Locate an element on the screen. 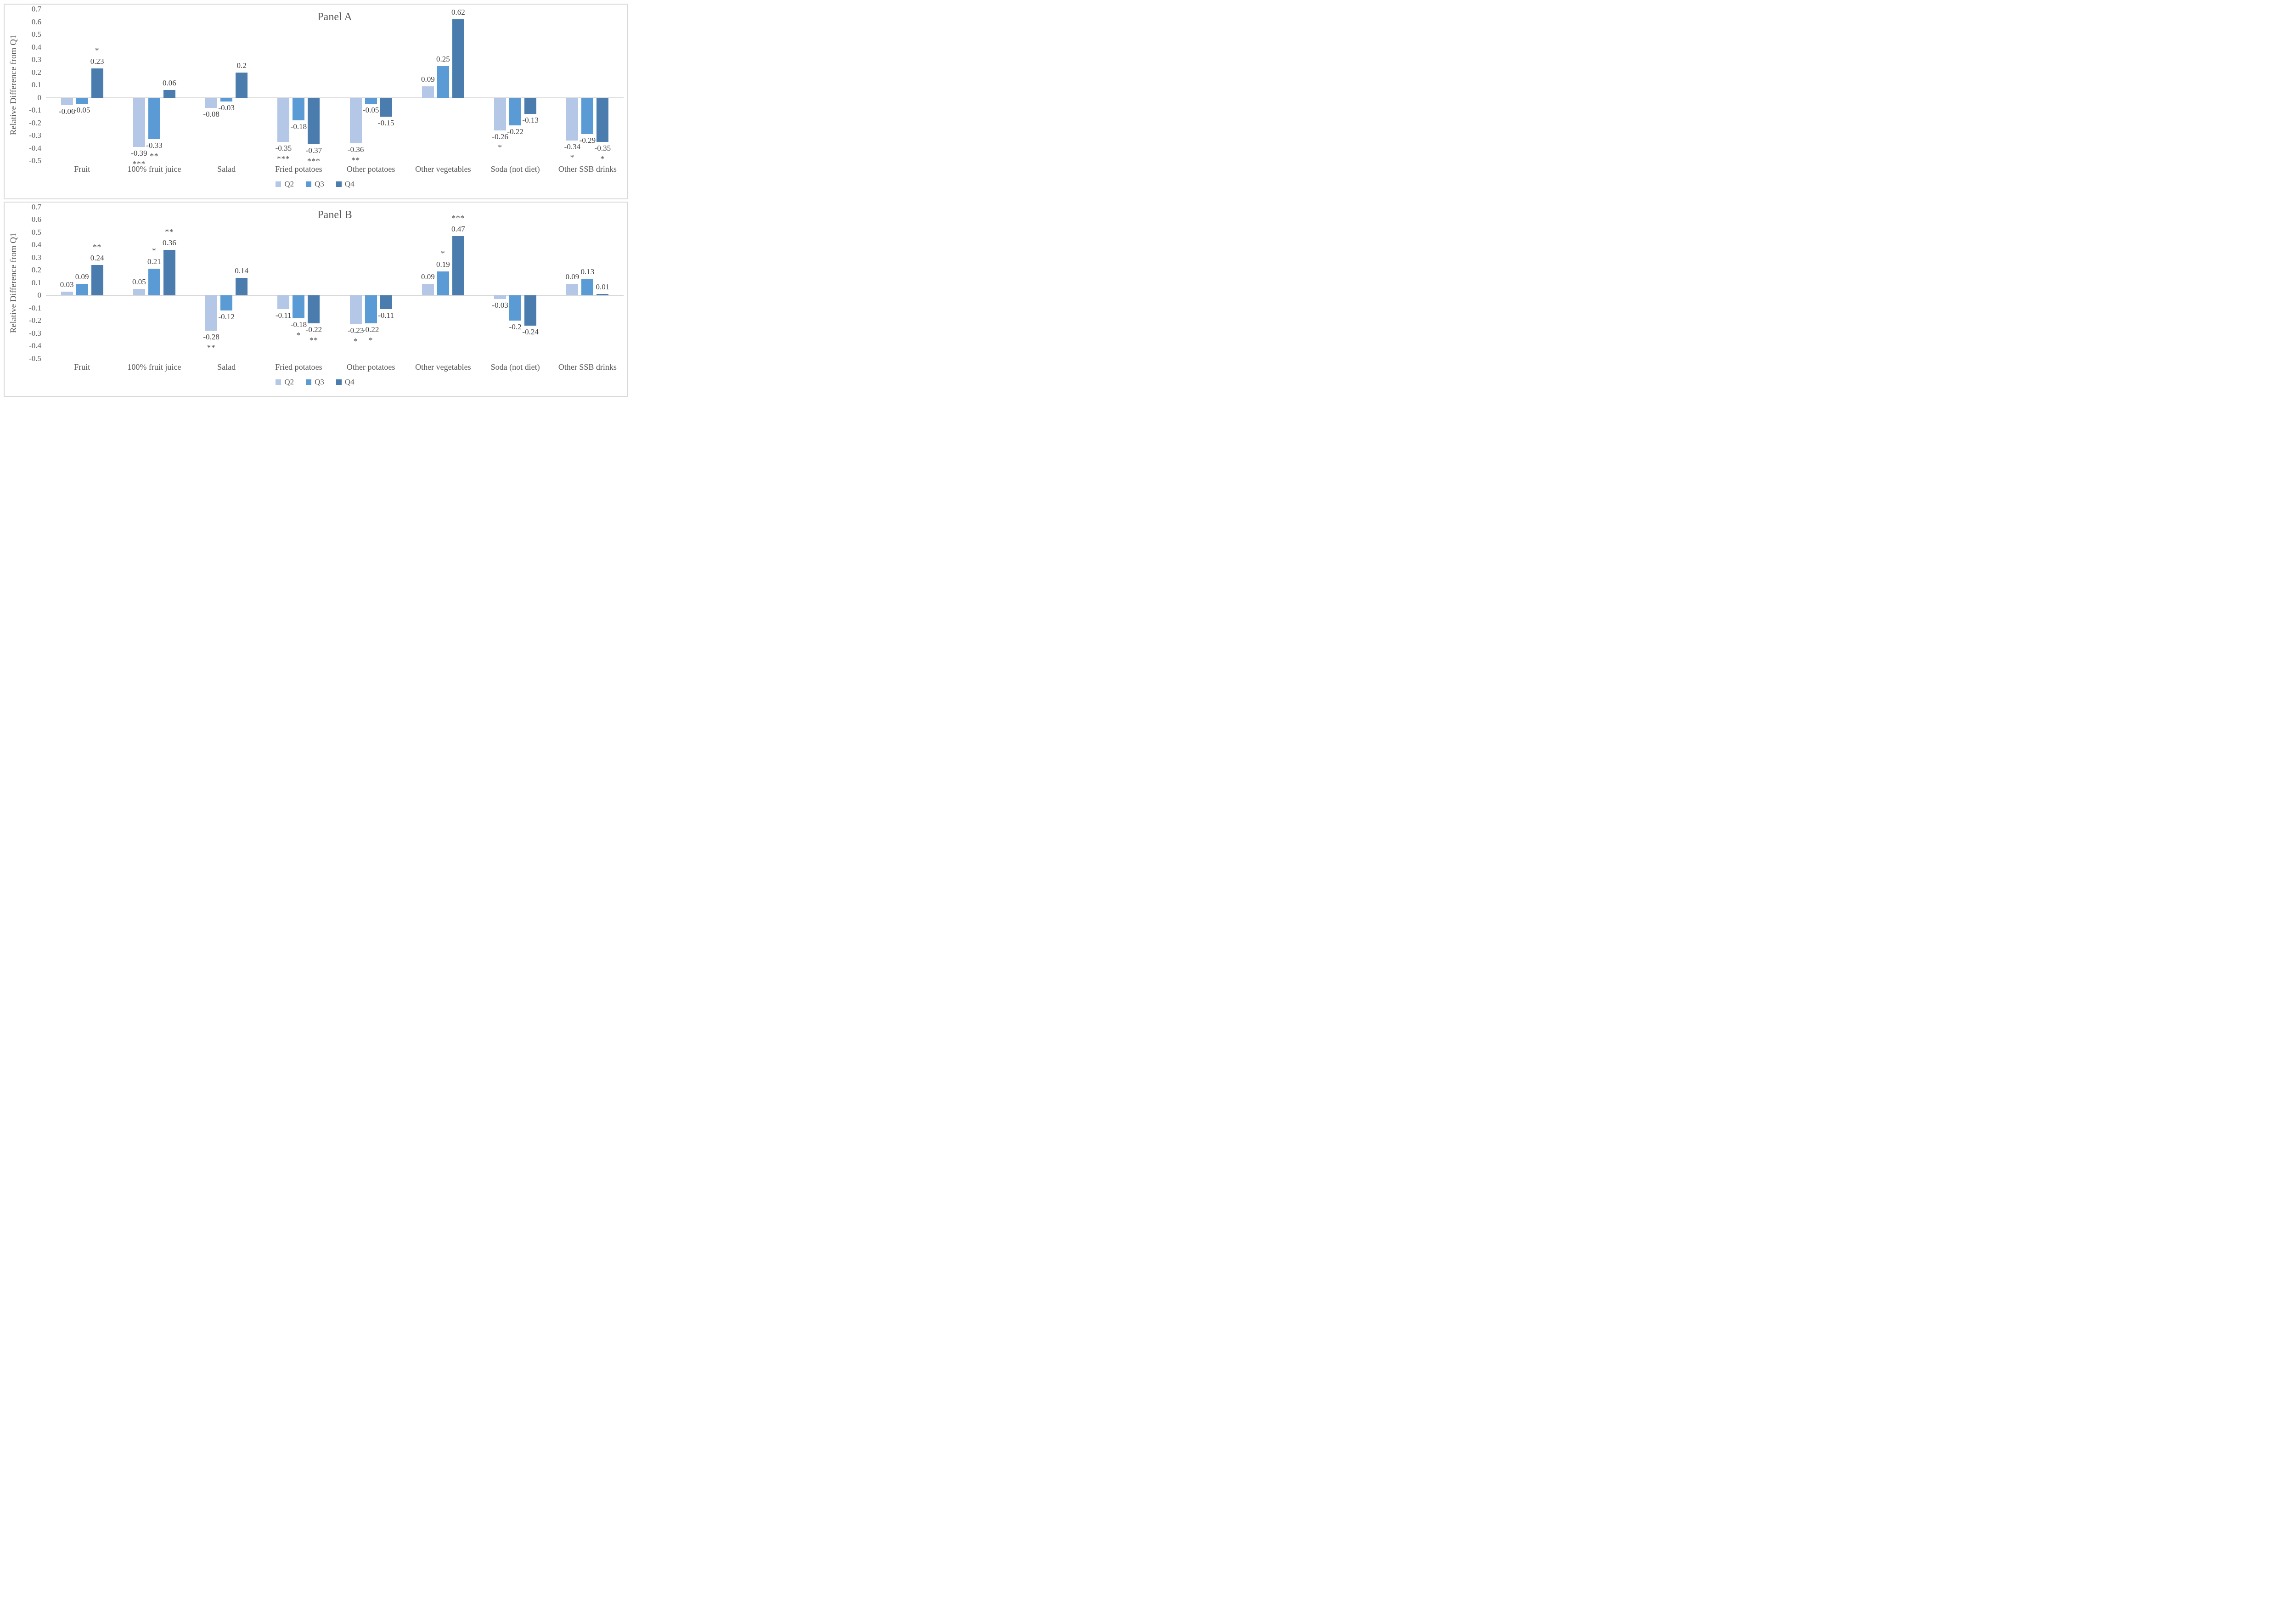 The width and height of the screenshot is (2296, 1602). y-tick-label: -0.1 is located at coordinates (35, 307).